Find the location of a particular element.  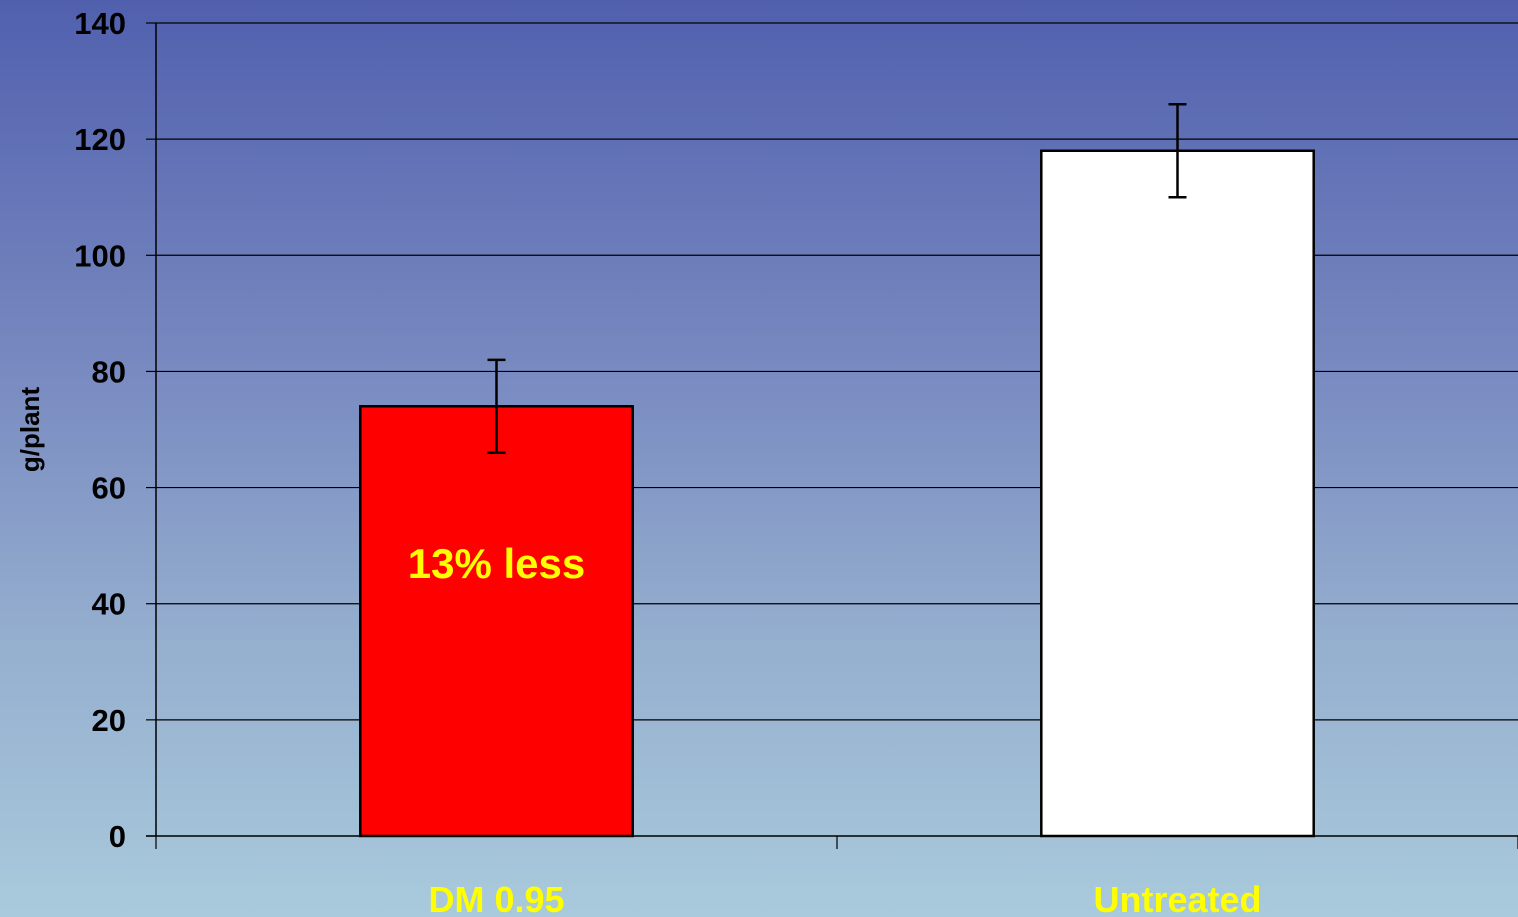

y-tick-label: 100 is located at coordinates (100, 255).